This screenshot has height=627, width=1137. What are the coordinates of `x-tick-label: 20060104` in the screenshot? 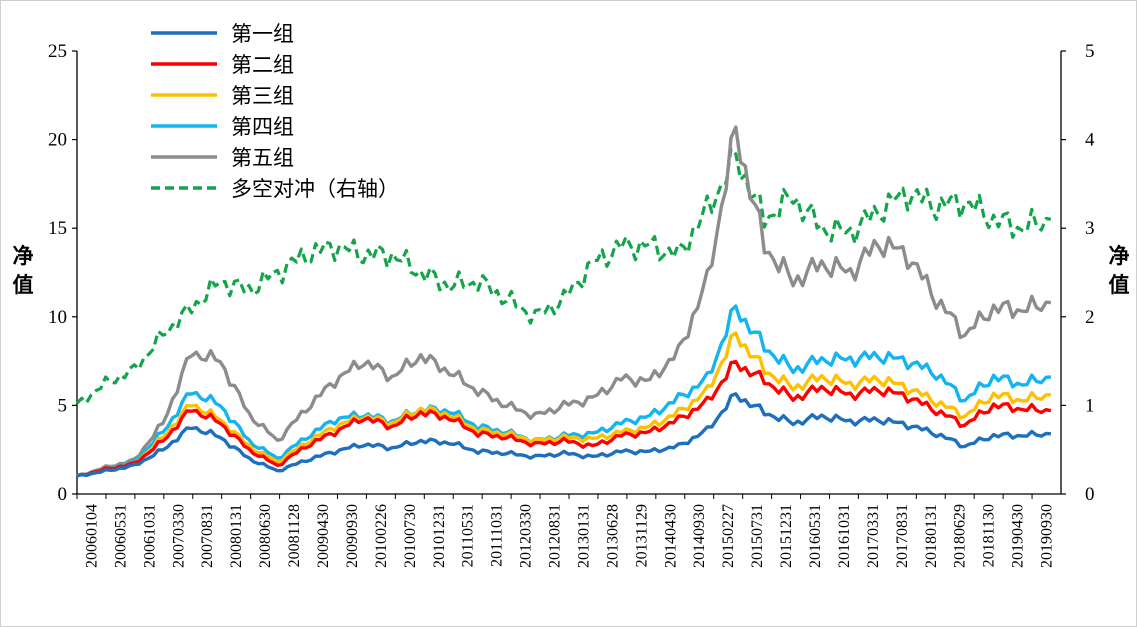 It's located at (91, 536).